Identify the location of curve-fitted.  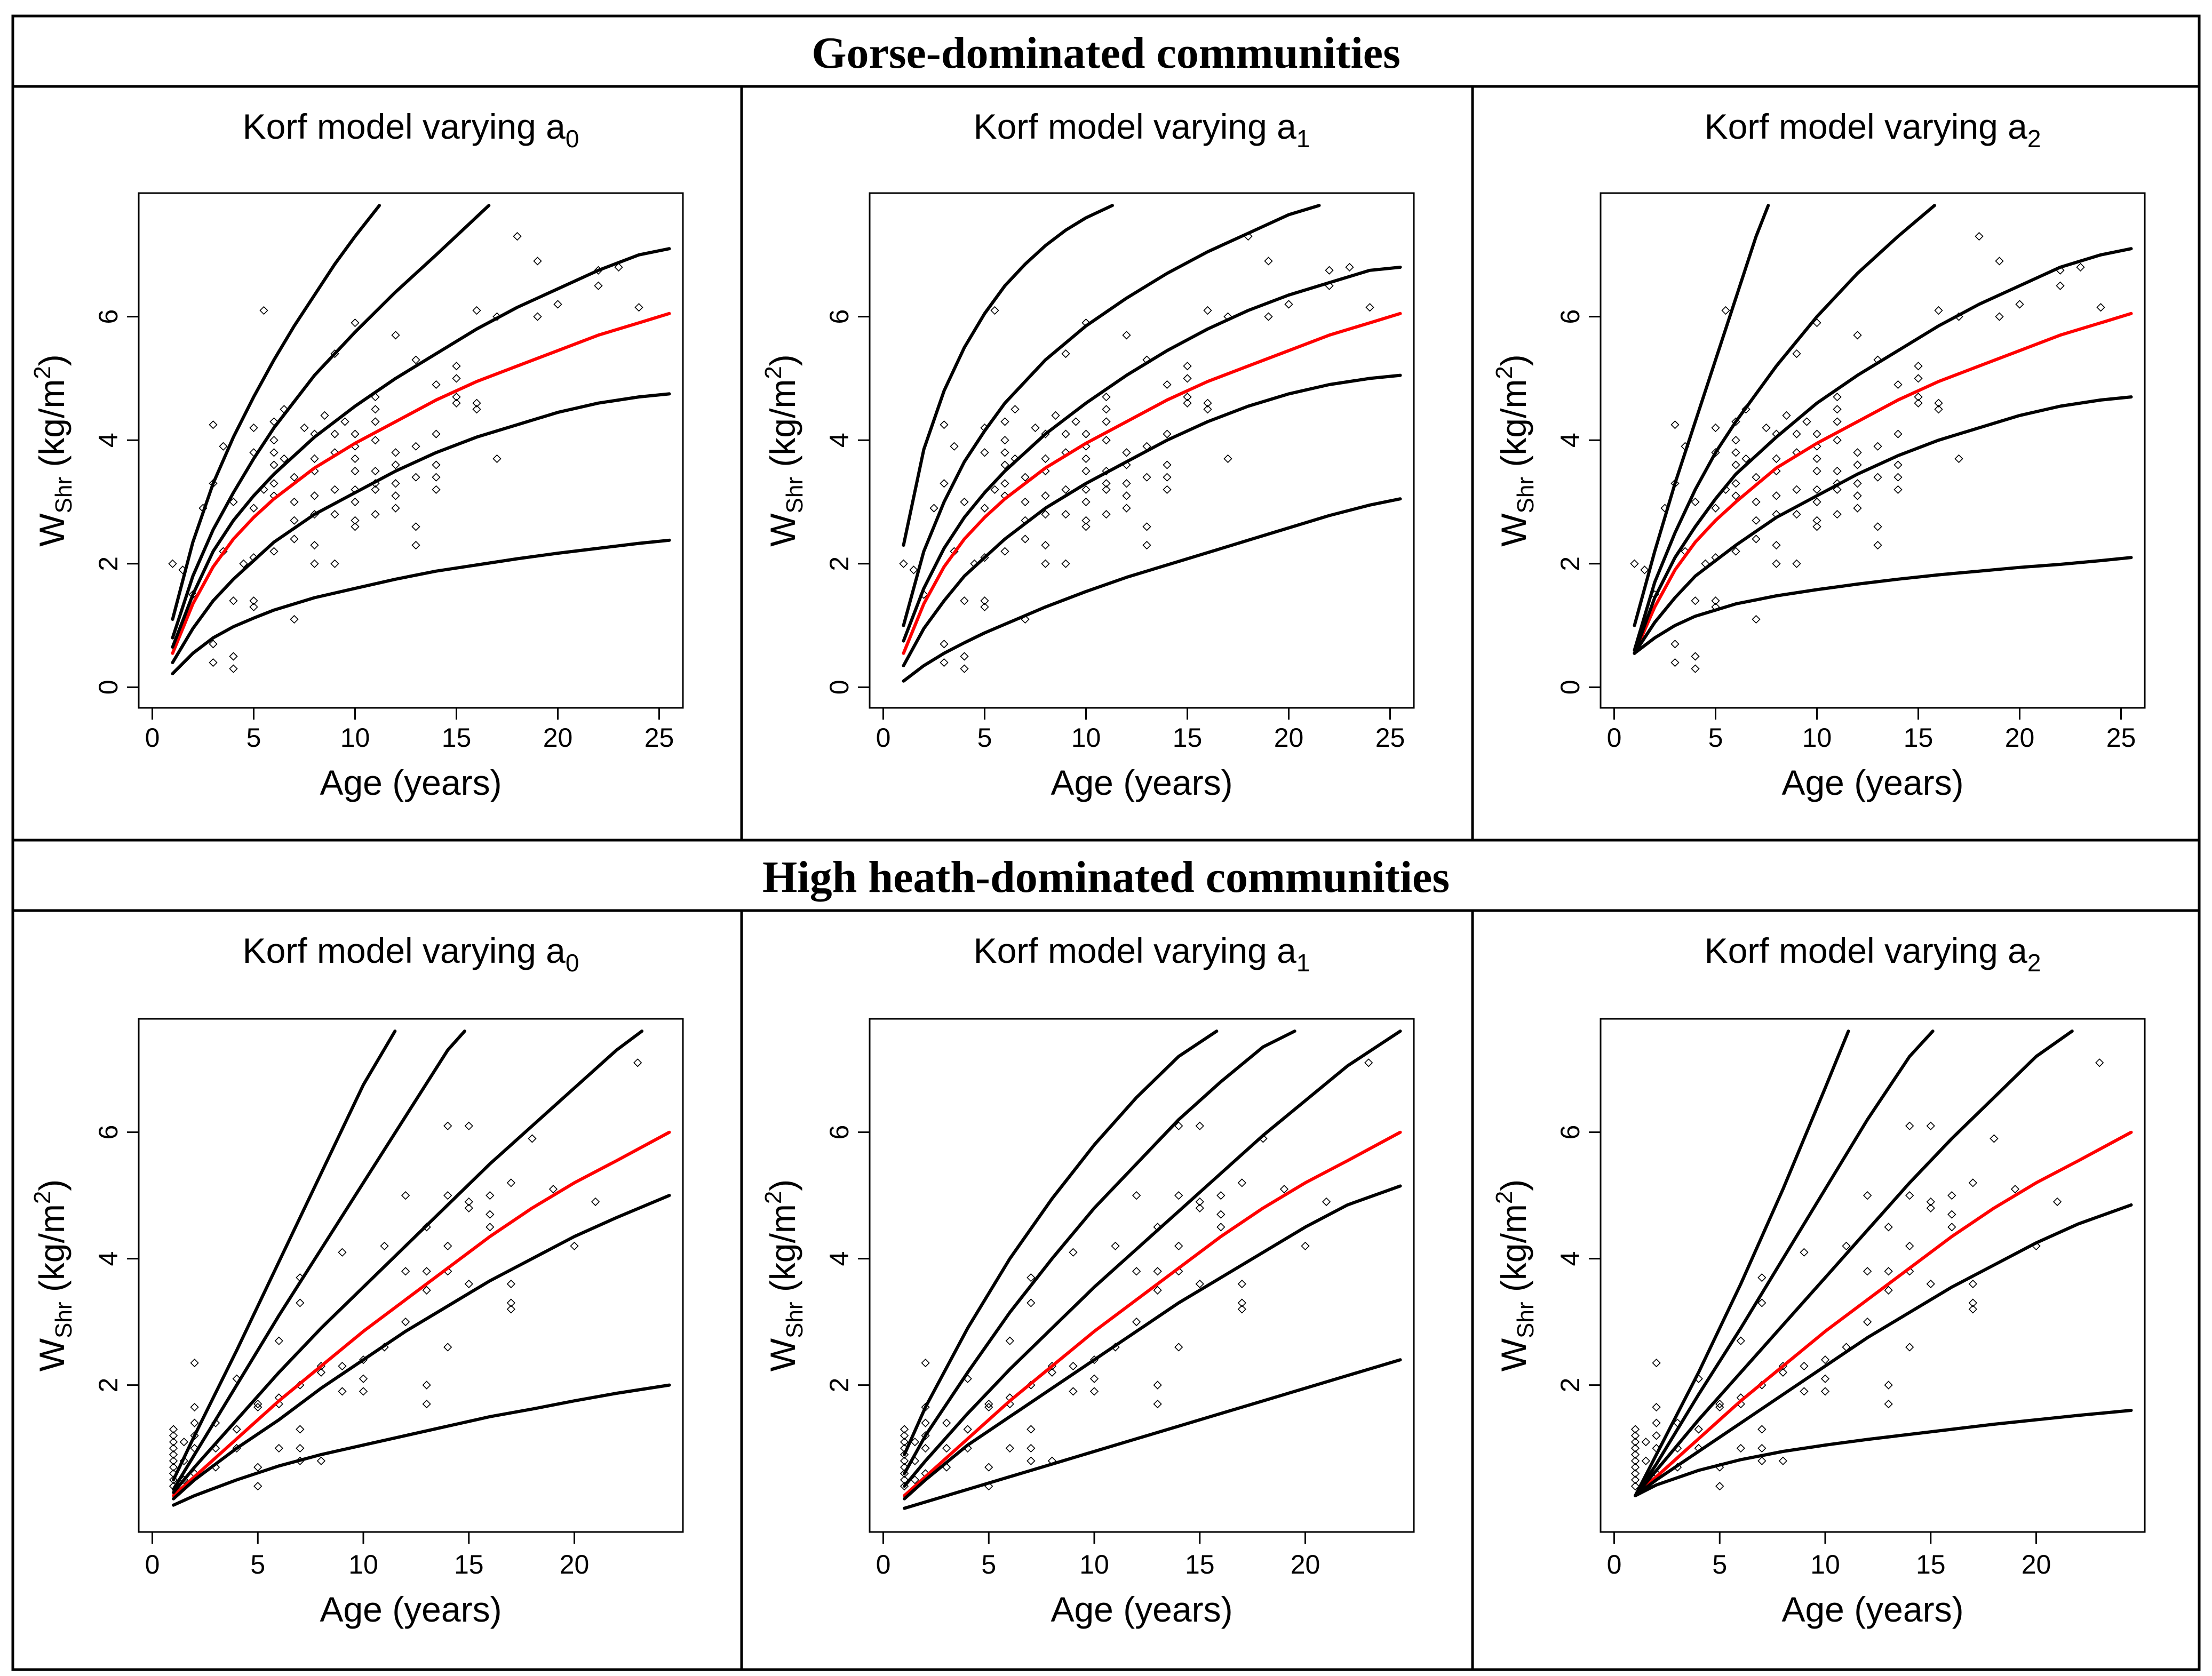
(1152, 483).